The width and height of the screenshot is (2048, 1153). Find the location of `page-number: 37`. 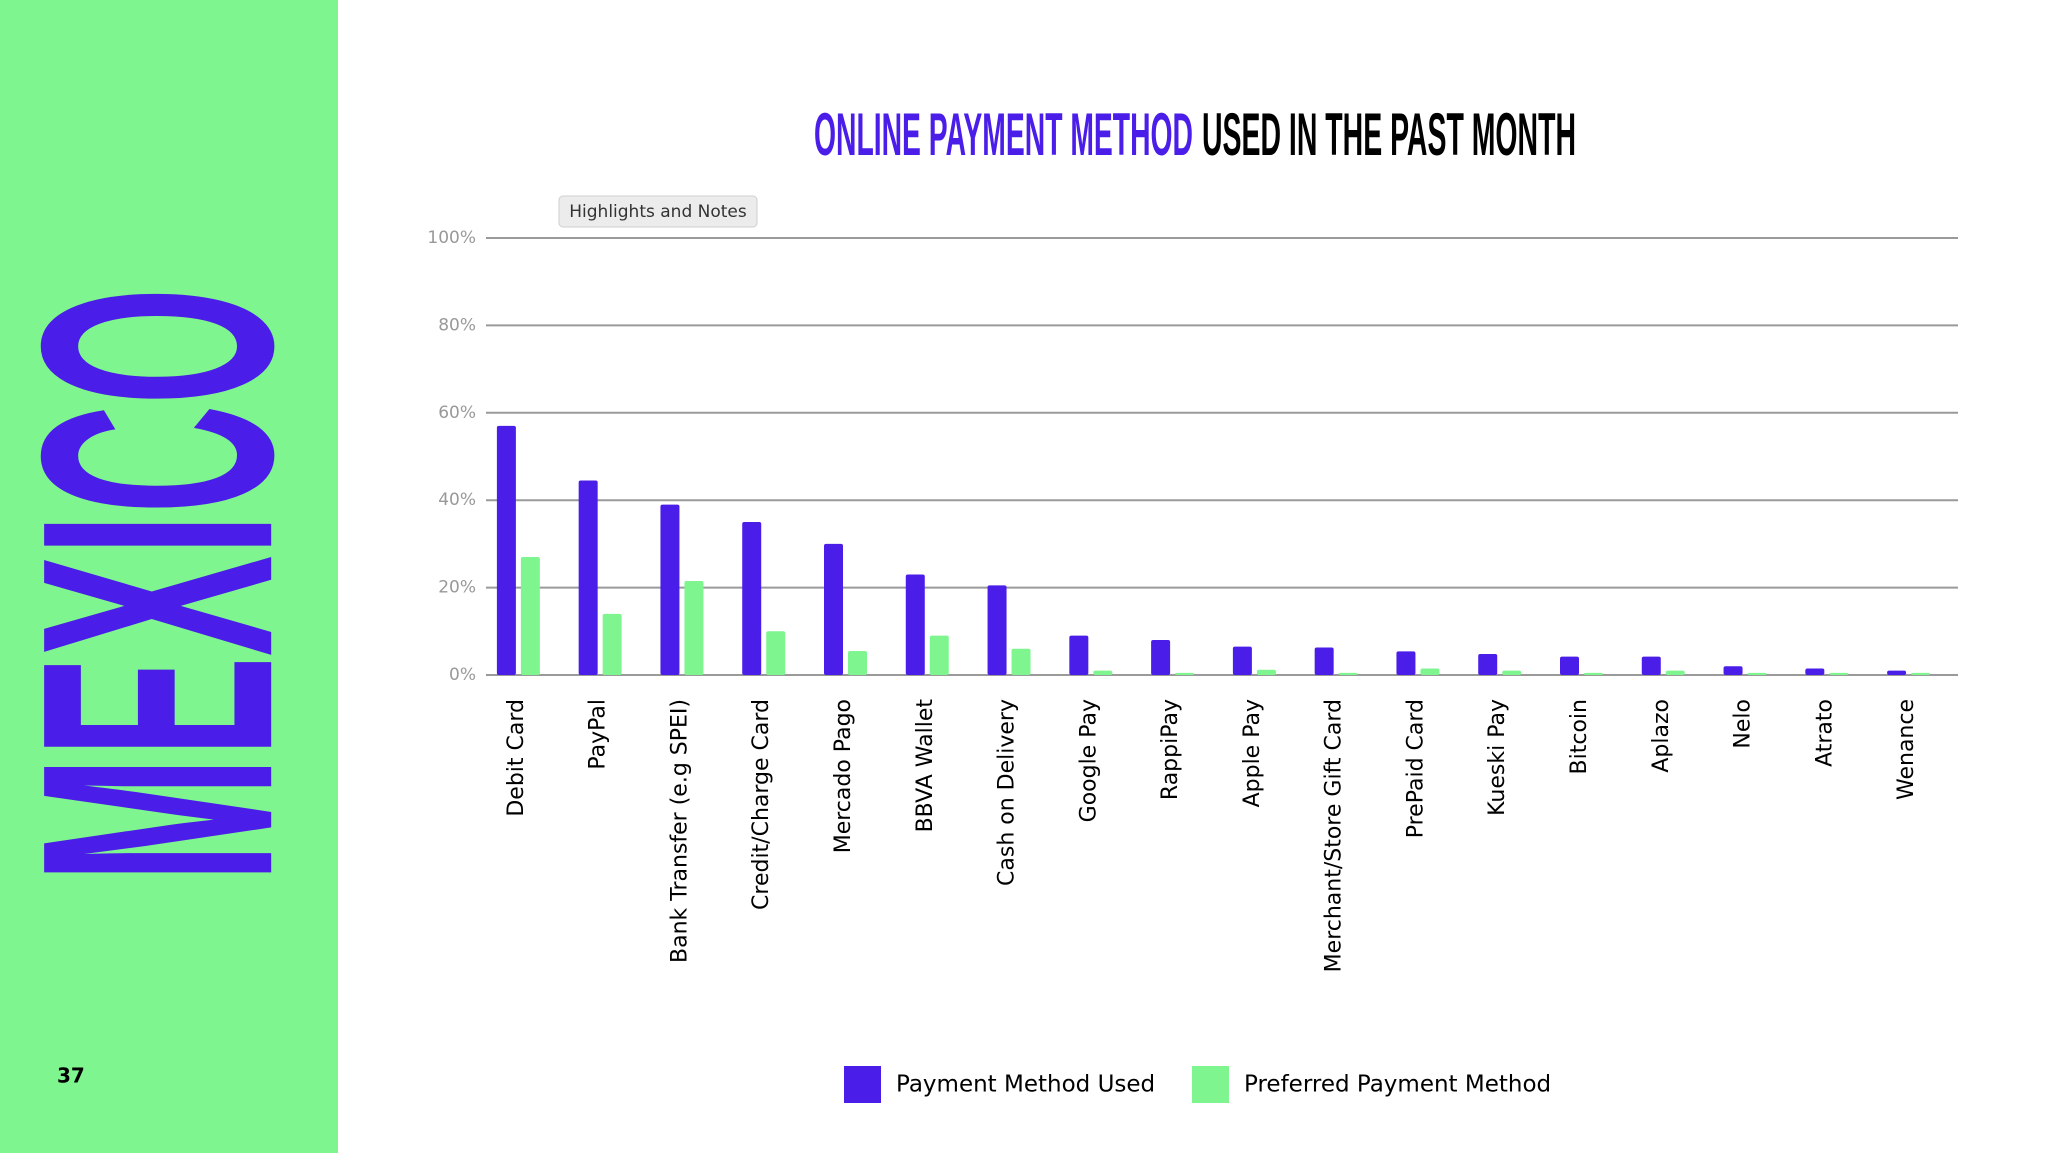

page-number: 37 is located at coordinates (71, 1076).